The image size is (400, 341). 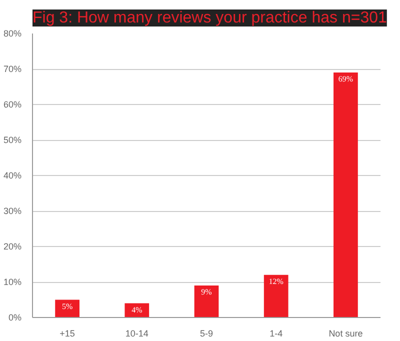 What do you see at coordinates (209, 18) in the screenshot?
I see `chart-title: Fig 3: How many reviews your practice has n=301` at bounding box center [209, 18].